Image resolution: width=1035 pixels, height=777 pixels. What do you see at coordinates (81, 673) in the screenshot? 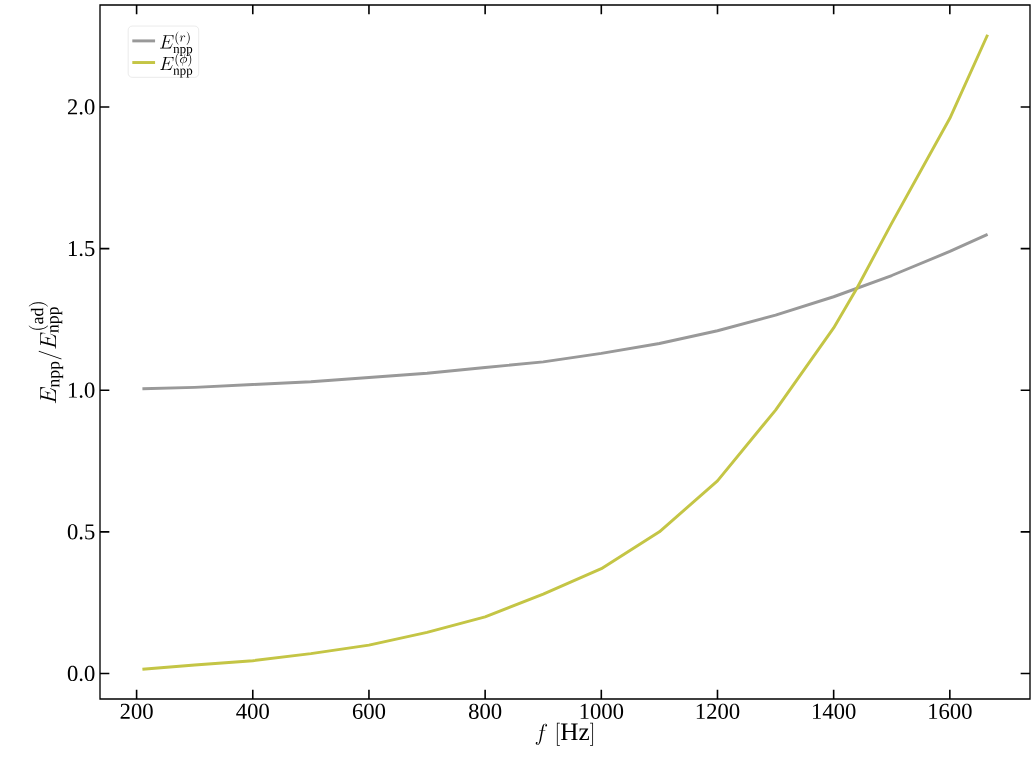
I see `y-tick-label: 0.0` at bounding box center [81, 673].